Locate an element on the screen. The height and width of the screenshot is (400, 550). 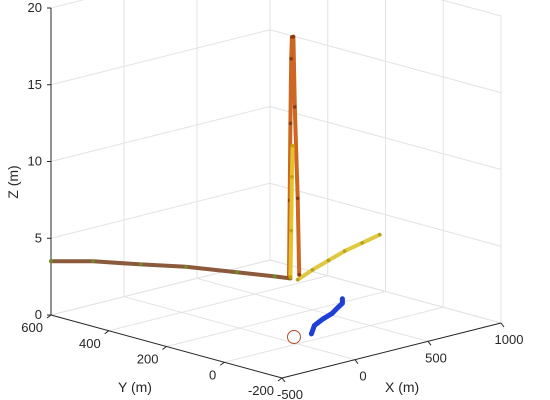
z-tick-label: 0 is located at coordinates (38, 314).